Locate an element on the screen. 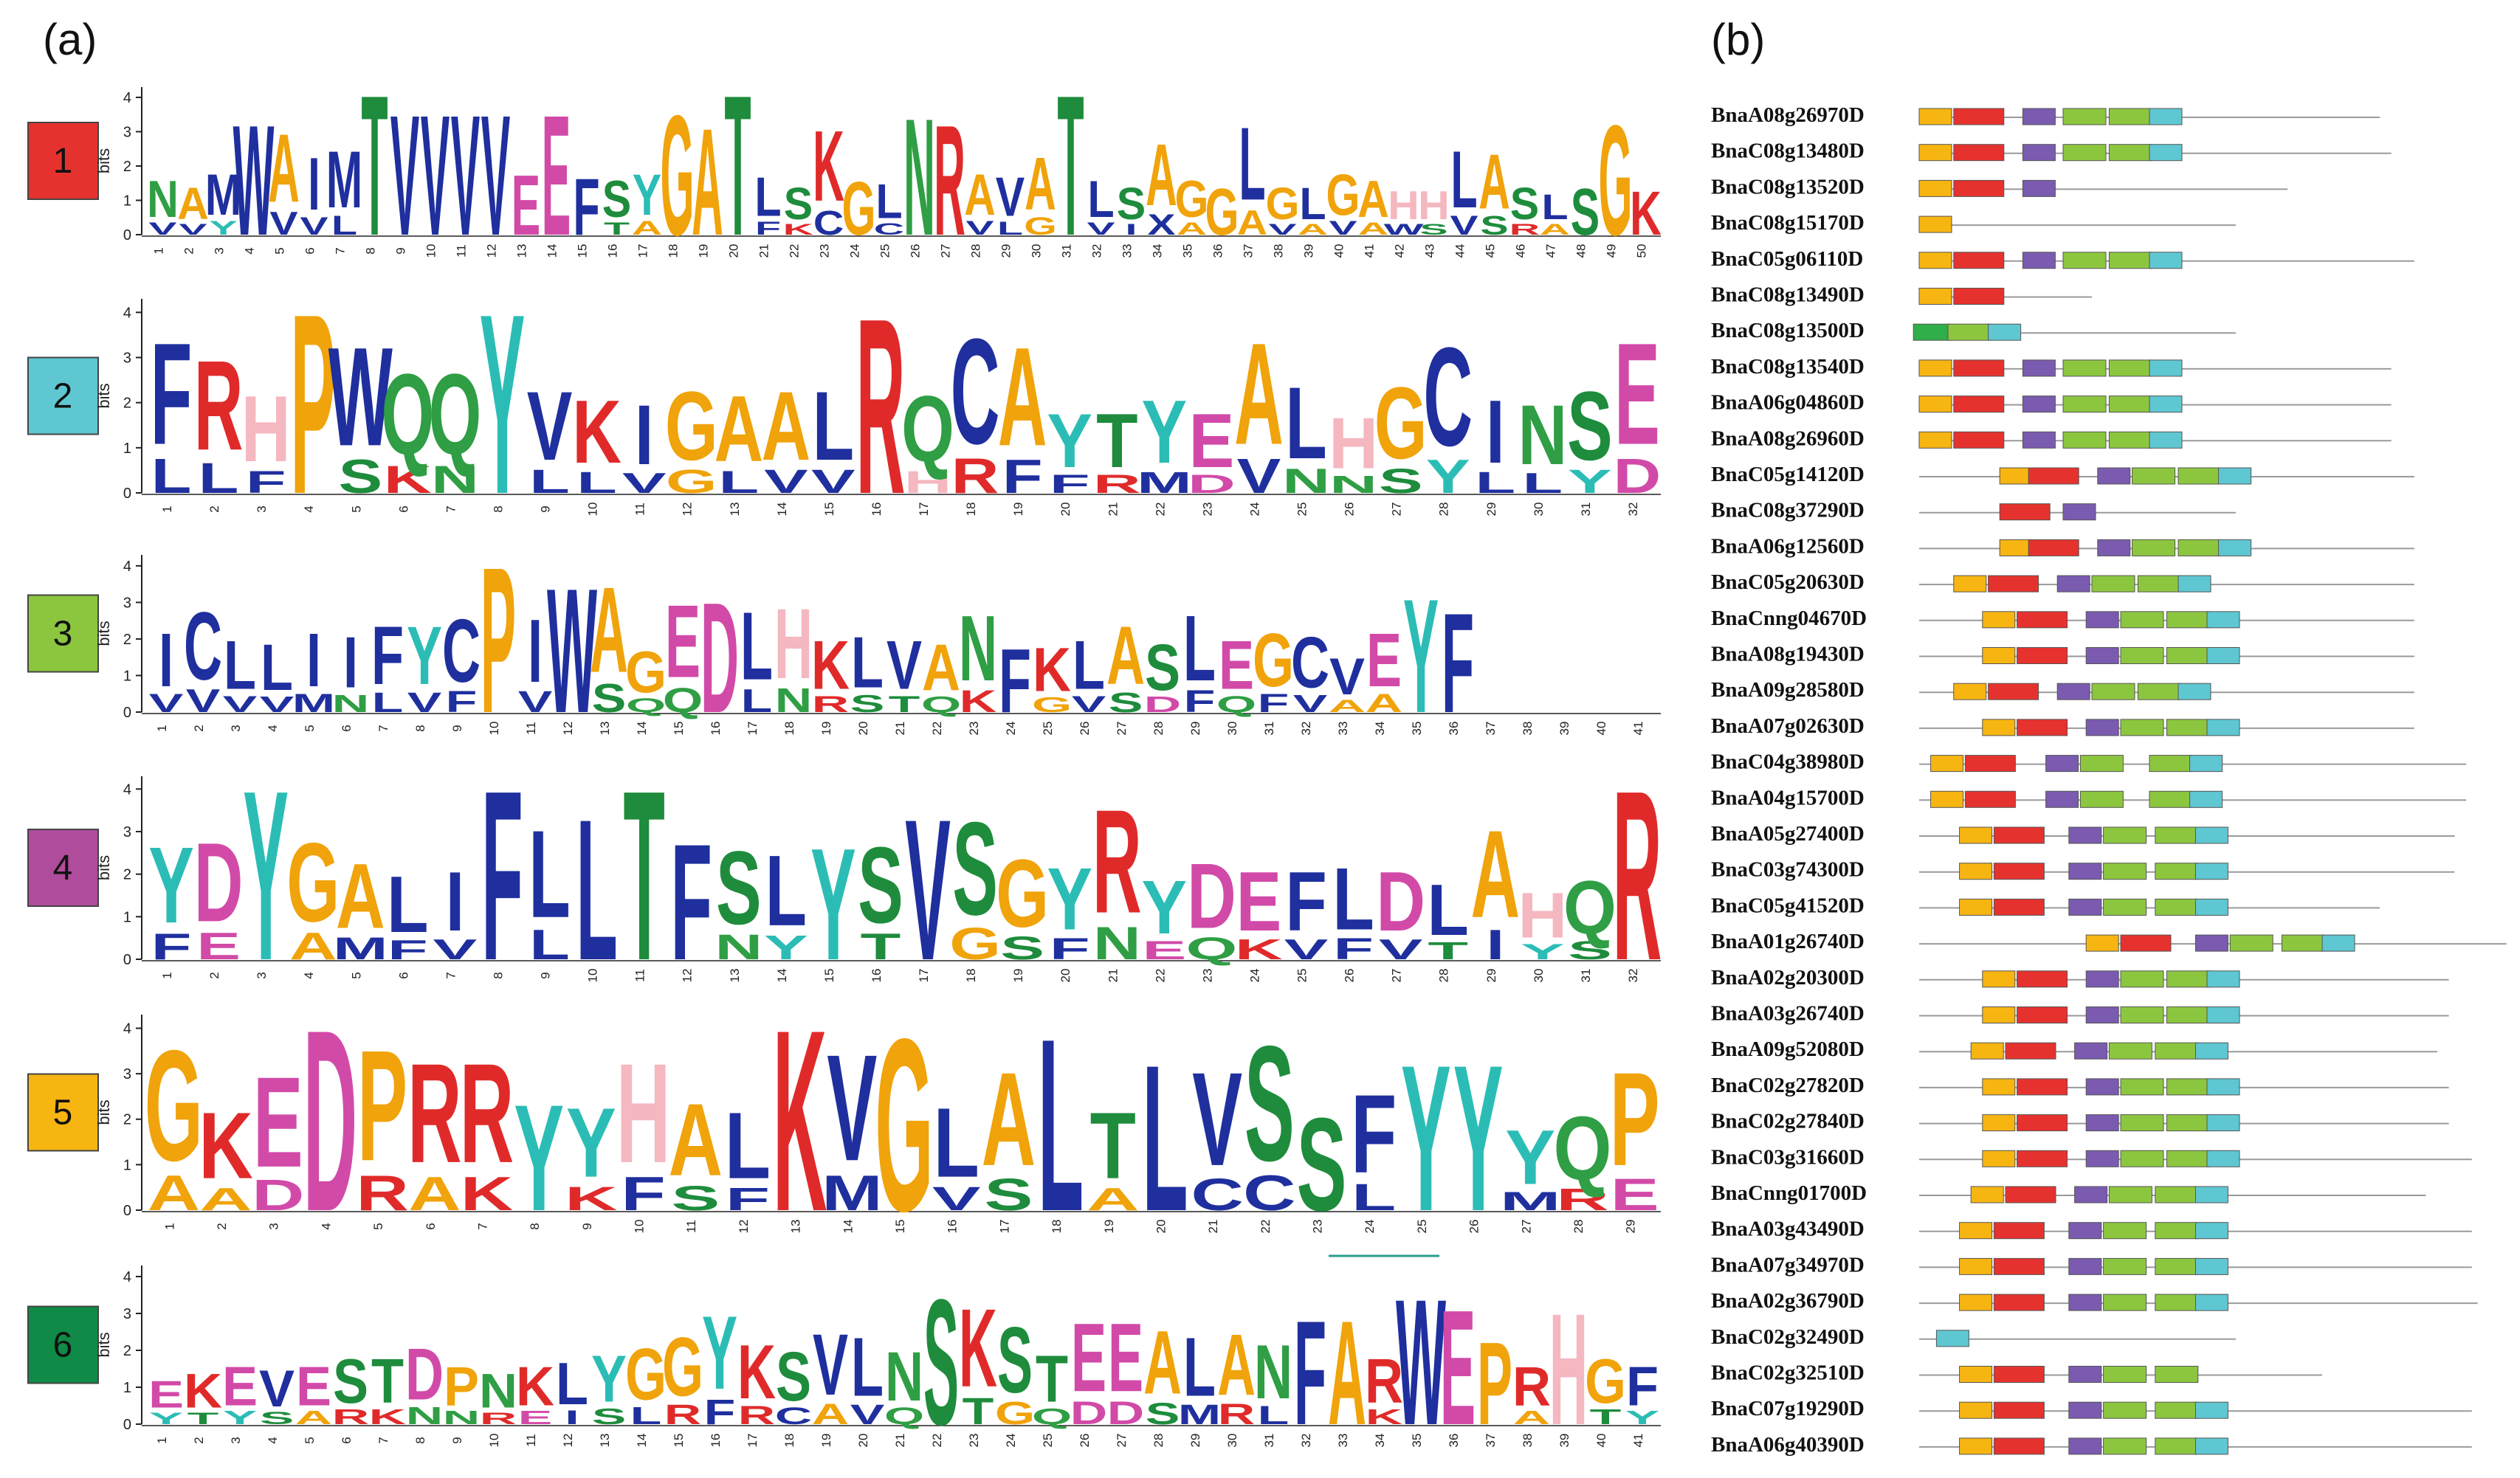 The image size is (2520, 1478). motif-1-box is located at coordinates (63, 161).